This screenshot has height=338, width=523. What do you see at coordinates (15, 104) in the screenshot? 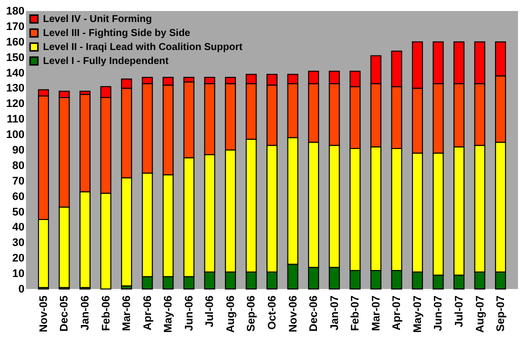
I see `y-tick-label: 120` at bounding box center [15, 104].